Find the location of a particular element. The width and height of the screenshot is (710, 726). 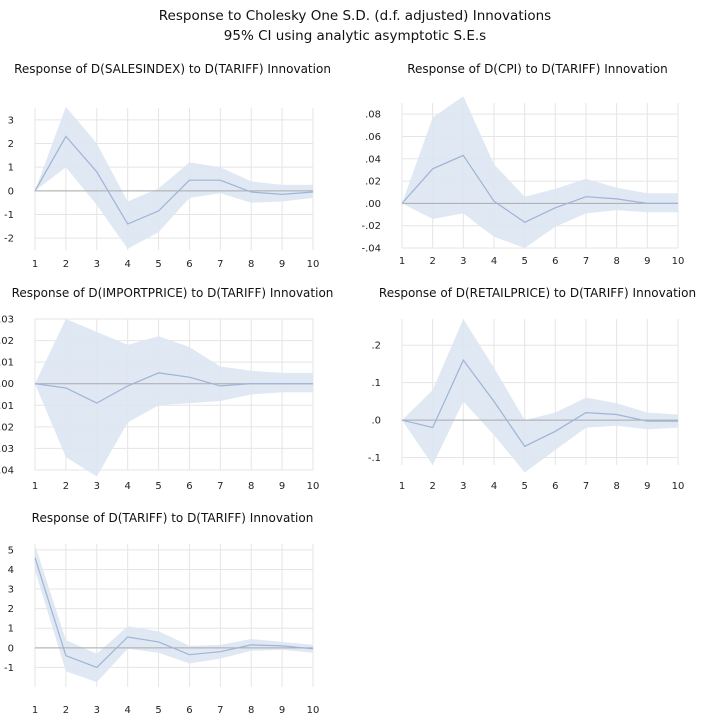

chart-retailprice: .2 .1 .0 -.1 1 2 3 4 5 6 7 8 9 10 is located at coordinates (526, 405).